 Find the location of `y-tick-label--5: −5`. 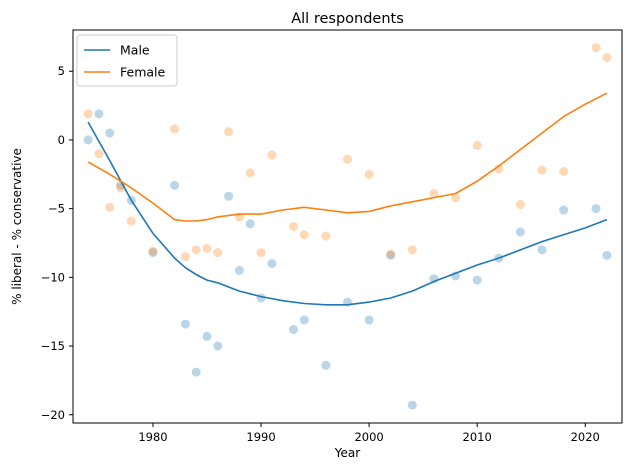

y-tick-label--5: −5 is located at coordinates (56, 209).